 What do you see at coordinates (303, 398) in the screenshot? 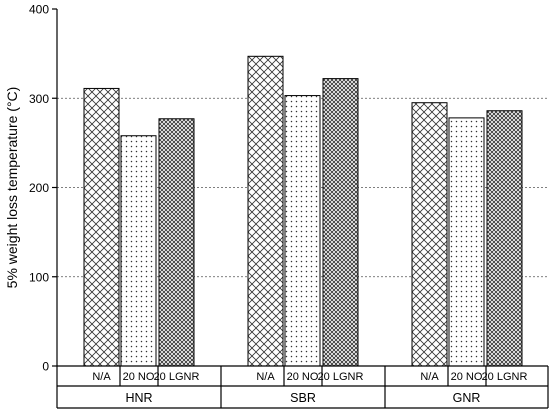
I see `group-label: SBR` at bounding box center [303, 398].